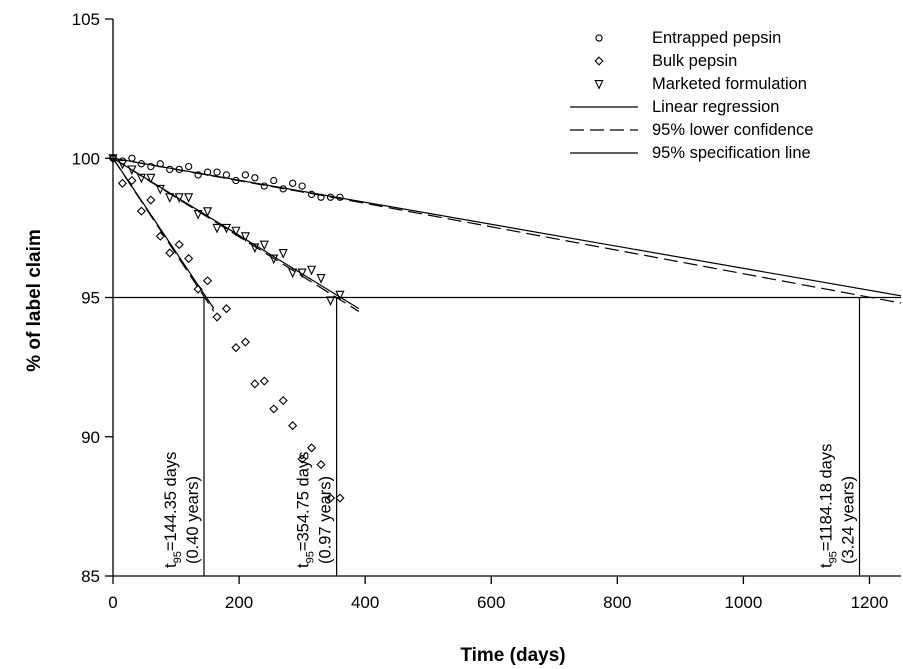  I want to click on legend-label: Marketed formulation, so click(729, 84).